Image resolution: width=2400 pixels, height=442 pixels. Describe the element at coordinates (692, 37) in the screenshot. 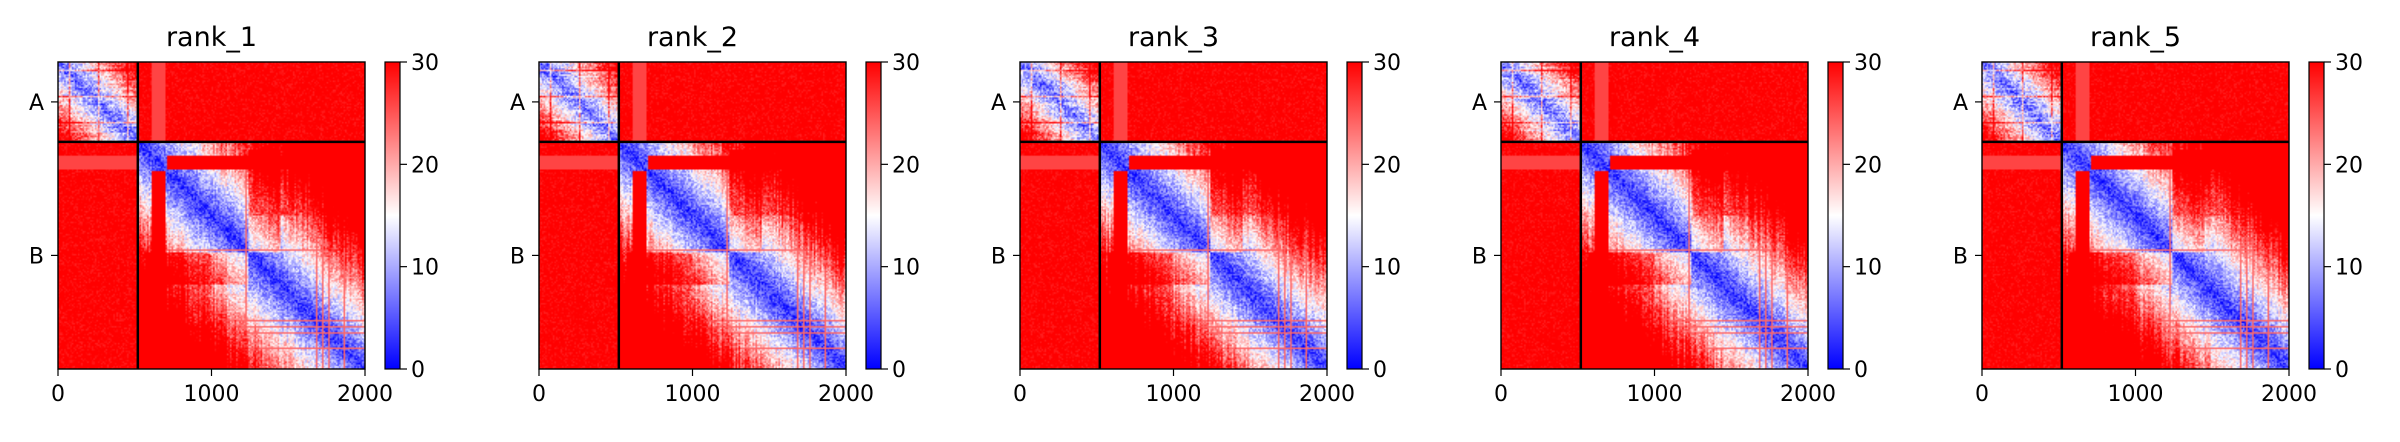

I see `chart-title: rank_2` at that location.